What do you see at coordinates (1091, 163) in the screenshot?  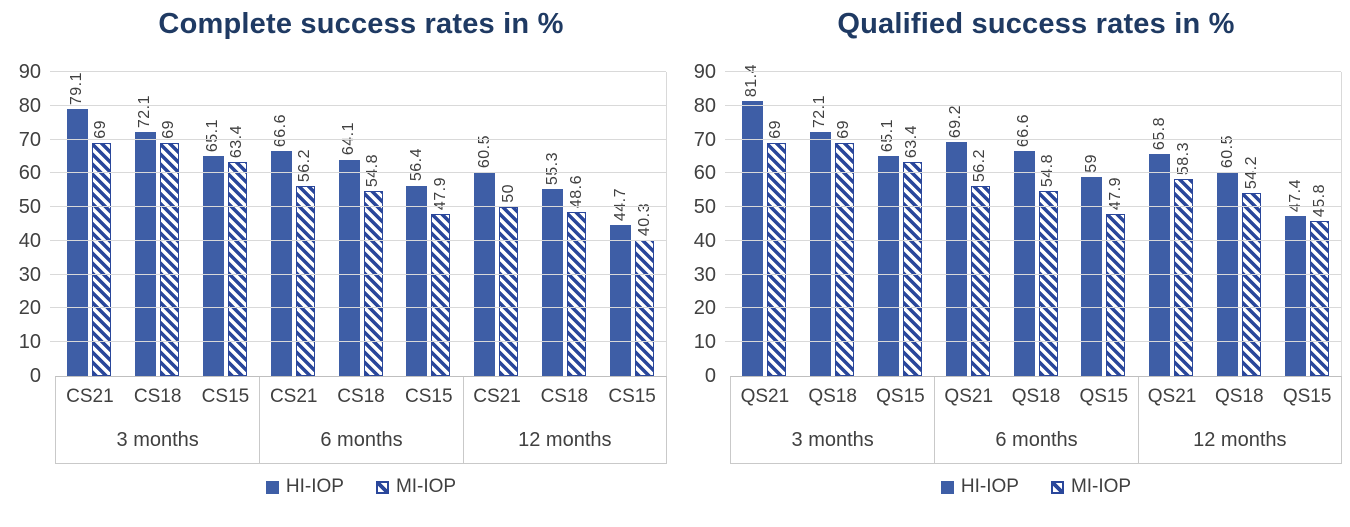 I see `bar-value-label: 59` at bounding box center [1091, 163].